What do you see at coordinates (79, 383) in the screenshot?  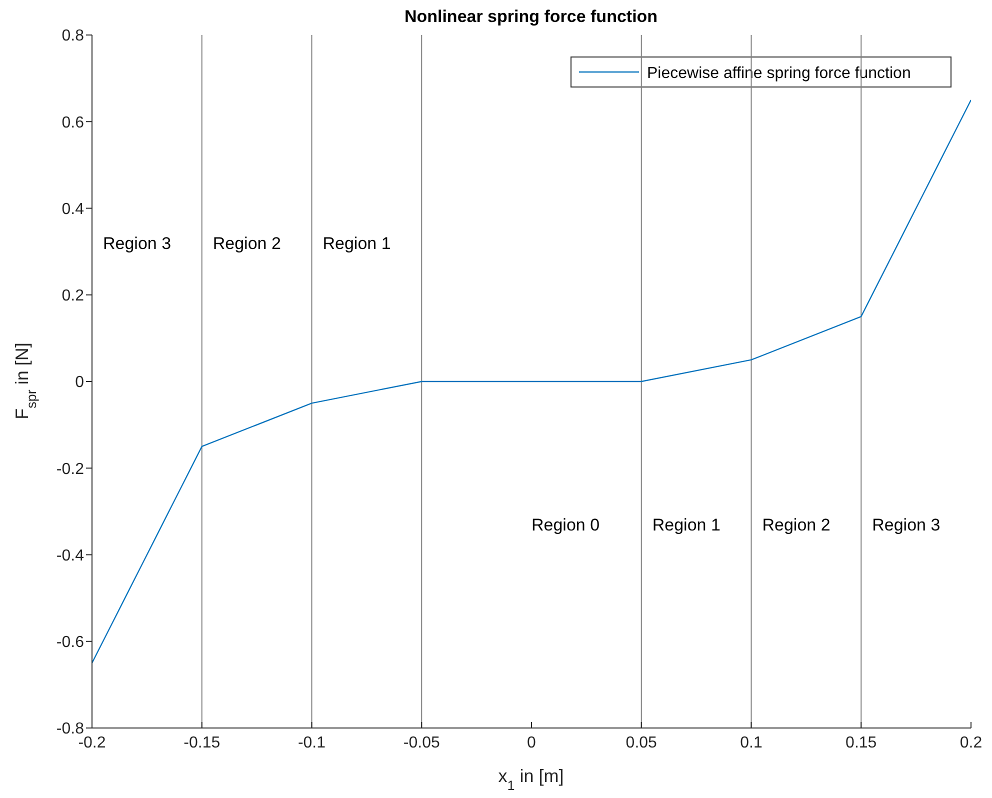 I see `y-tick-label: 0` at bounding box center [79, 383].